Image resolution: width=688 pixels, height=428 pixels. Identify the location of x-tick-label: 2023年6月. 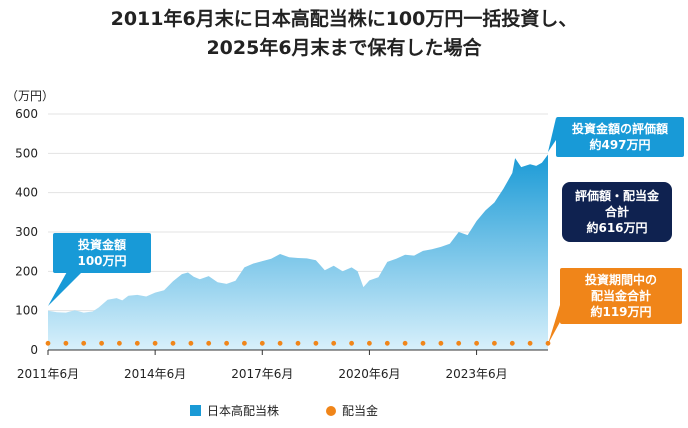
(476, 374).